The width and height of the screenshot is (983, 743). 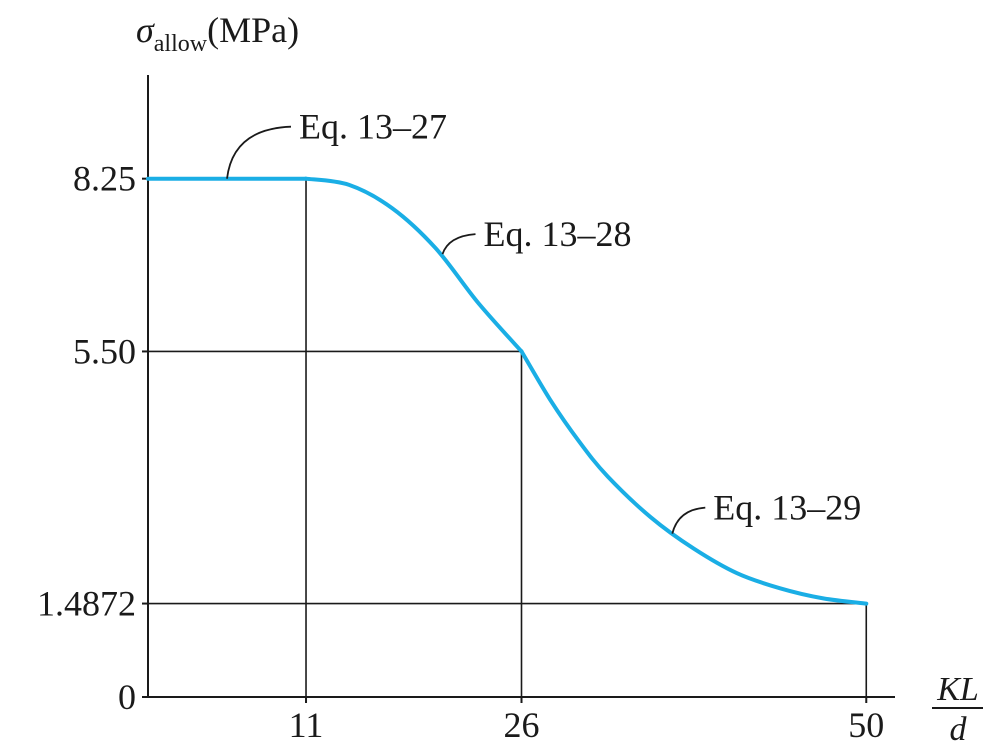 What do you see at coordinates (253, 30) in the screenshot?
I see `y-axis-unit: (MPa)` at bounding box center [253, 30].